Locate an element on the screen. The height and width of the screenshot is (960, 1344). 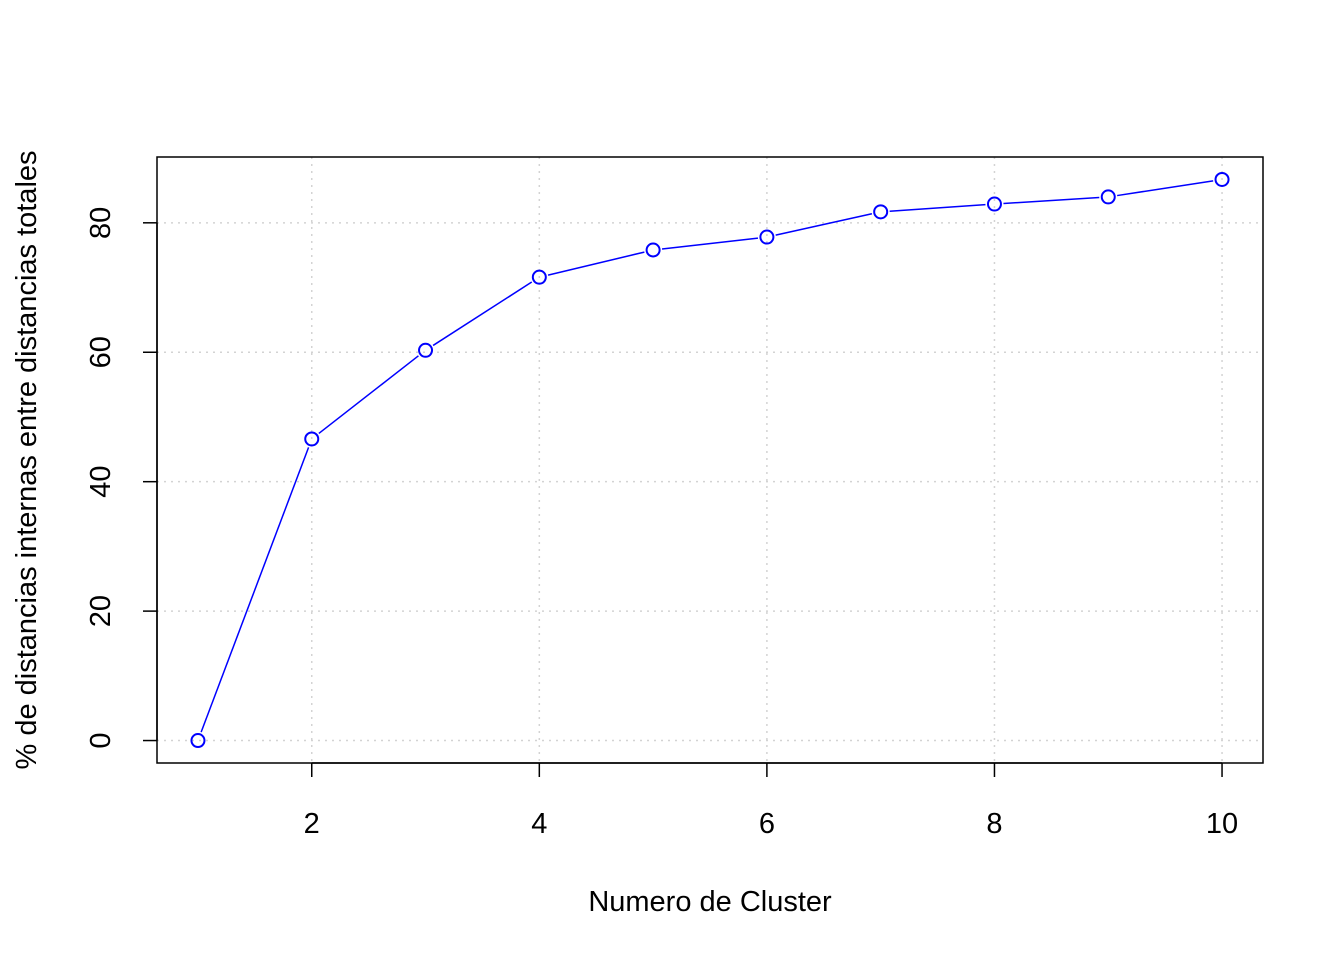
y-tick-label: 20 is located at coordinates (101, 611).